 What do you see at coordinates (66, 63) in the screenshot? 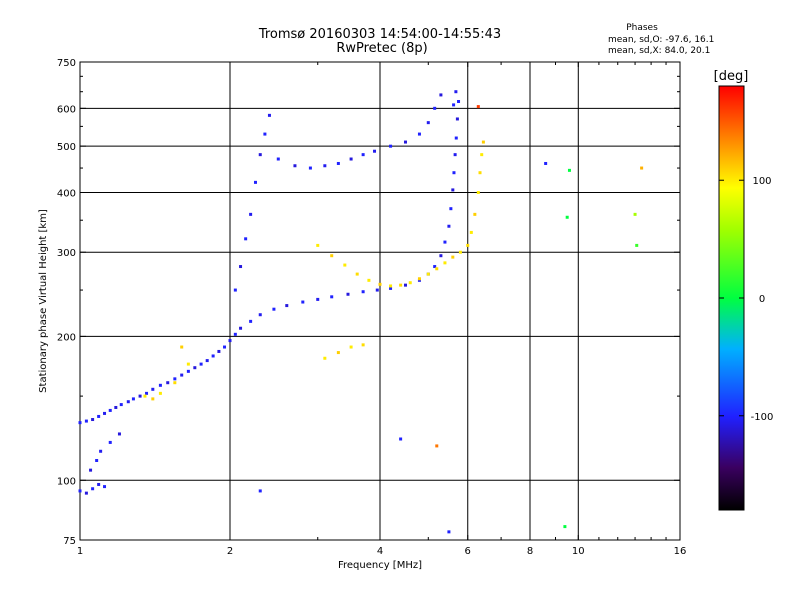
I see `y-tick-label: 750` at bounding box center [66, 63].